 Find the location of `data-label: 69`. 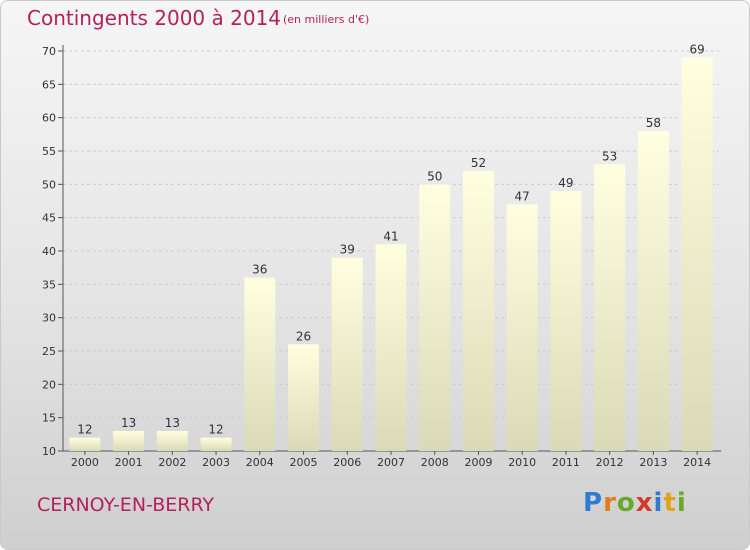

data-label: 69 is located at coordinates (696, 50).